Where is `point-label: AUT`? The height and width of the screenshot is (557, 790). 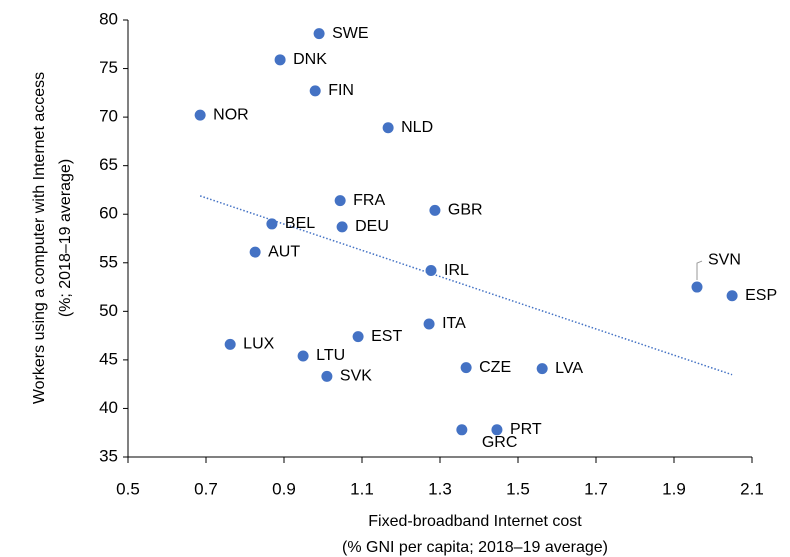 point-label: AUT is located at coordinates (284, 251).